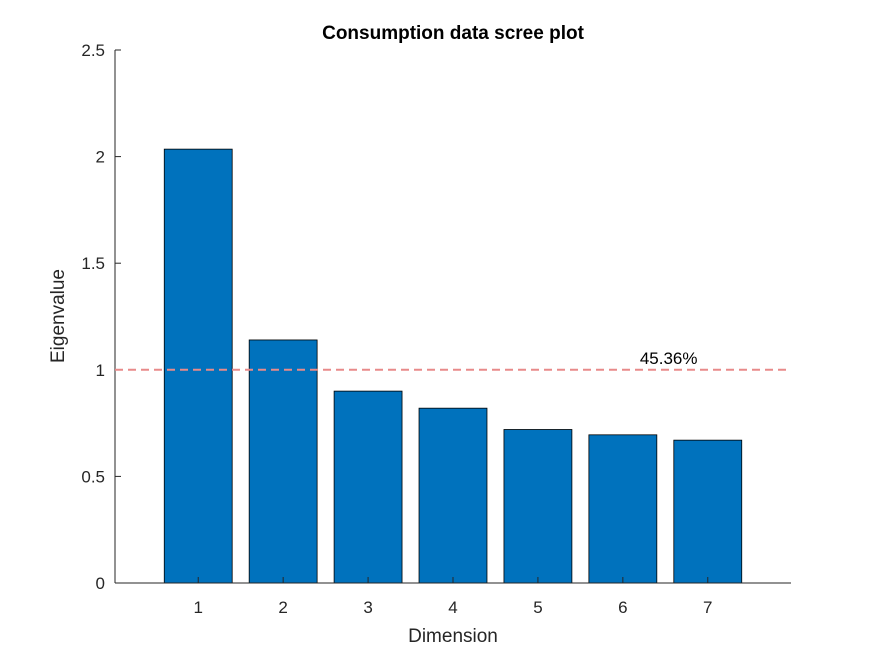  Describe the element at coordinates (707, 607) in the screenshot. I see `x-tick-label-7: 7` at that location.